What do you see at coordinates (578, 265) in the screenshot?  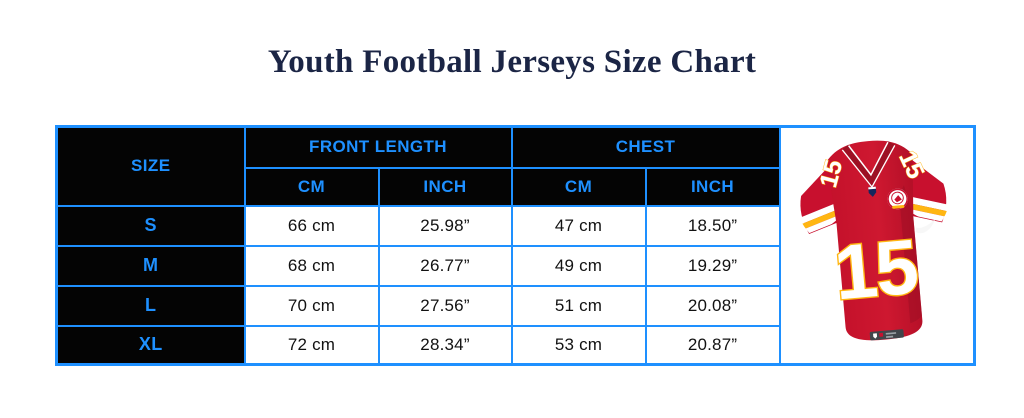 I see `chest-cm-cell: 49 cm` at bounding box center [578, 265].